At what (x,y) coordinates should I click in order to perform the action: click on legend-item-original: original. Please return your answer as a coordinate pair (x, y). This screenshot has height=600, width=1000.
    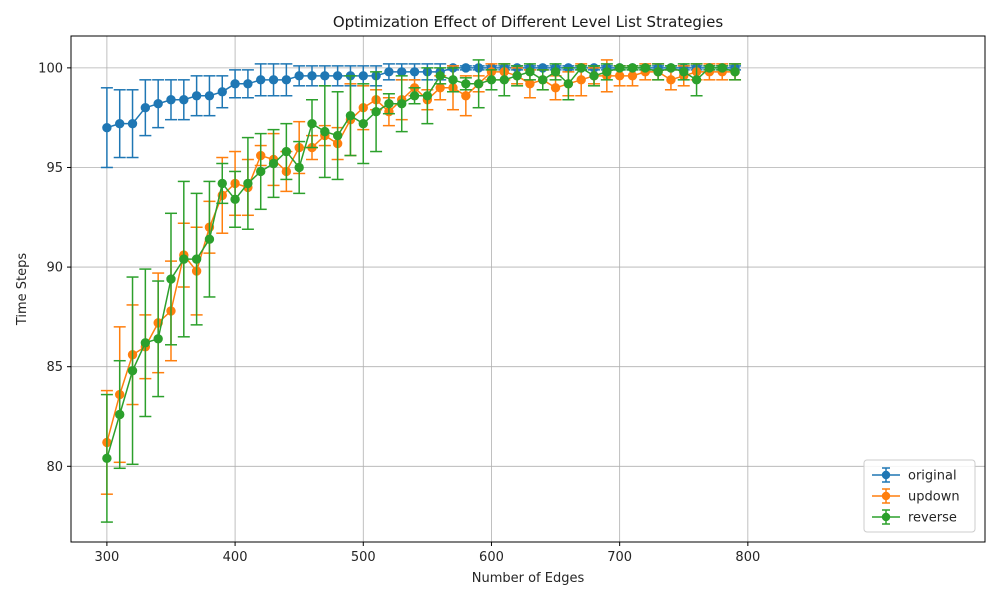
    Looking at the image, I should click on (914, 475).